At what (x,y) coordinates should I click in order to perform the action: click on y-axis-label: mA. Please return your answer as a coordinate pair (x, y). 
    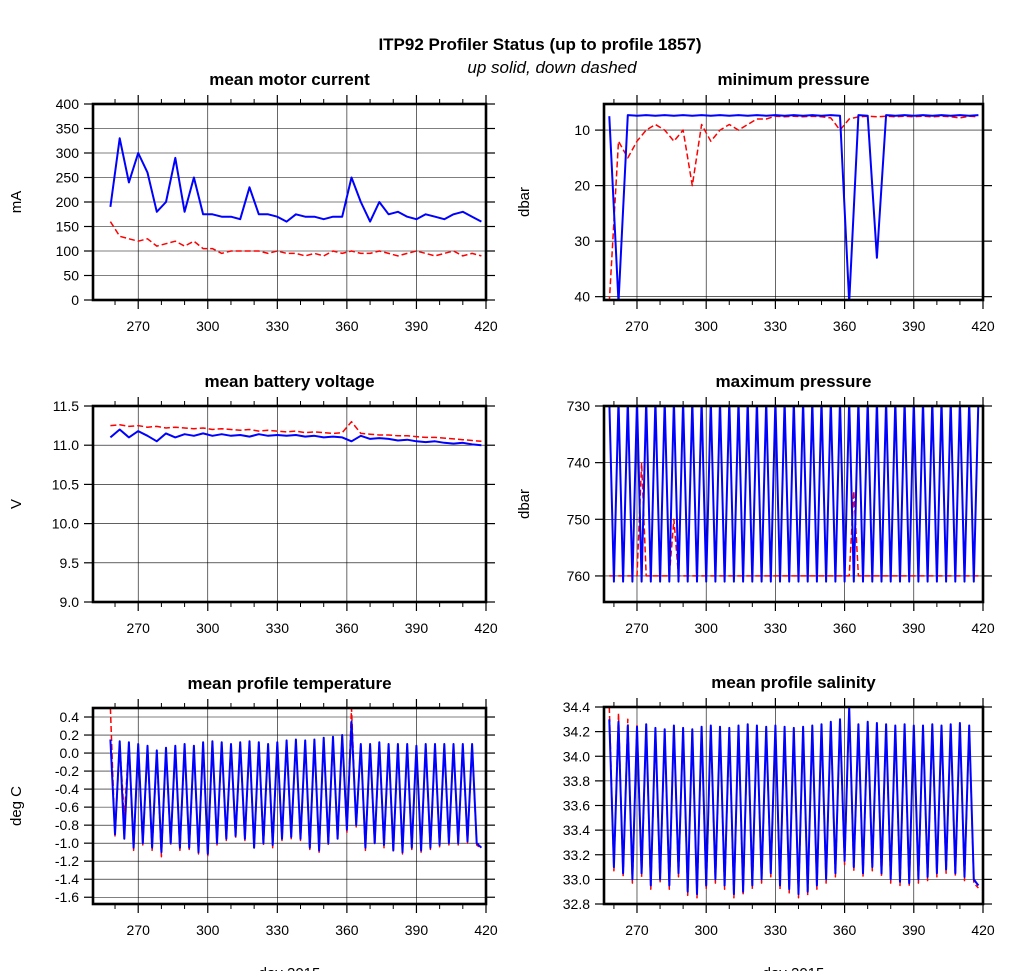
    Looking at the image, I should click on (16, 202).